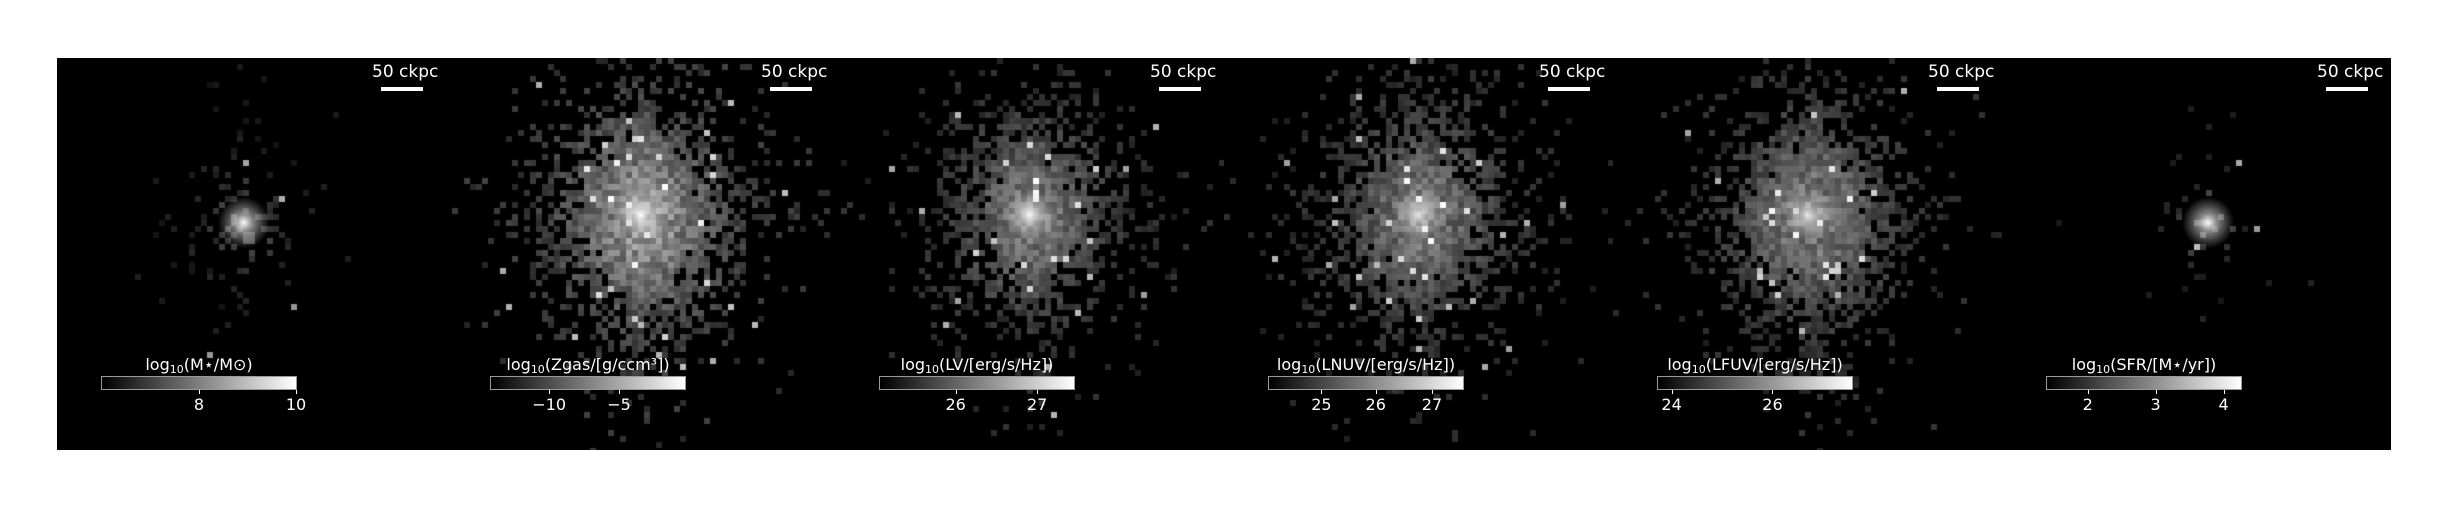 This screenshot has height=507, width=2444. Describe the element at coordinates (2223, 404) in the screenshot. I see `colorbar-tick-label: 4` at that location.